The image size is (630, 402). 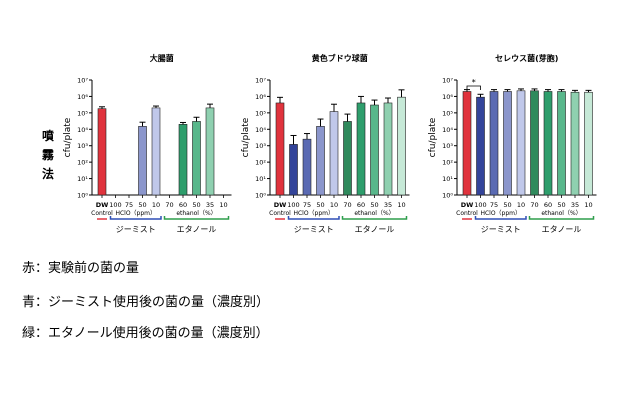 I want to click on significance-bracket, so click(x=473, y=87).